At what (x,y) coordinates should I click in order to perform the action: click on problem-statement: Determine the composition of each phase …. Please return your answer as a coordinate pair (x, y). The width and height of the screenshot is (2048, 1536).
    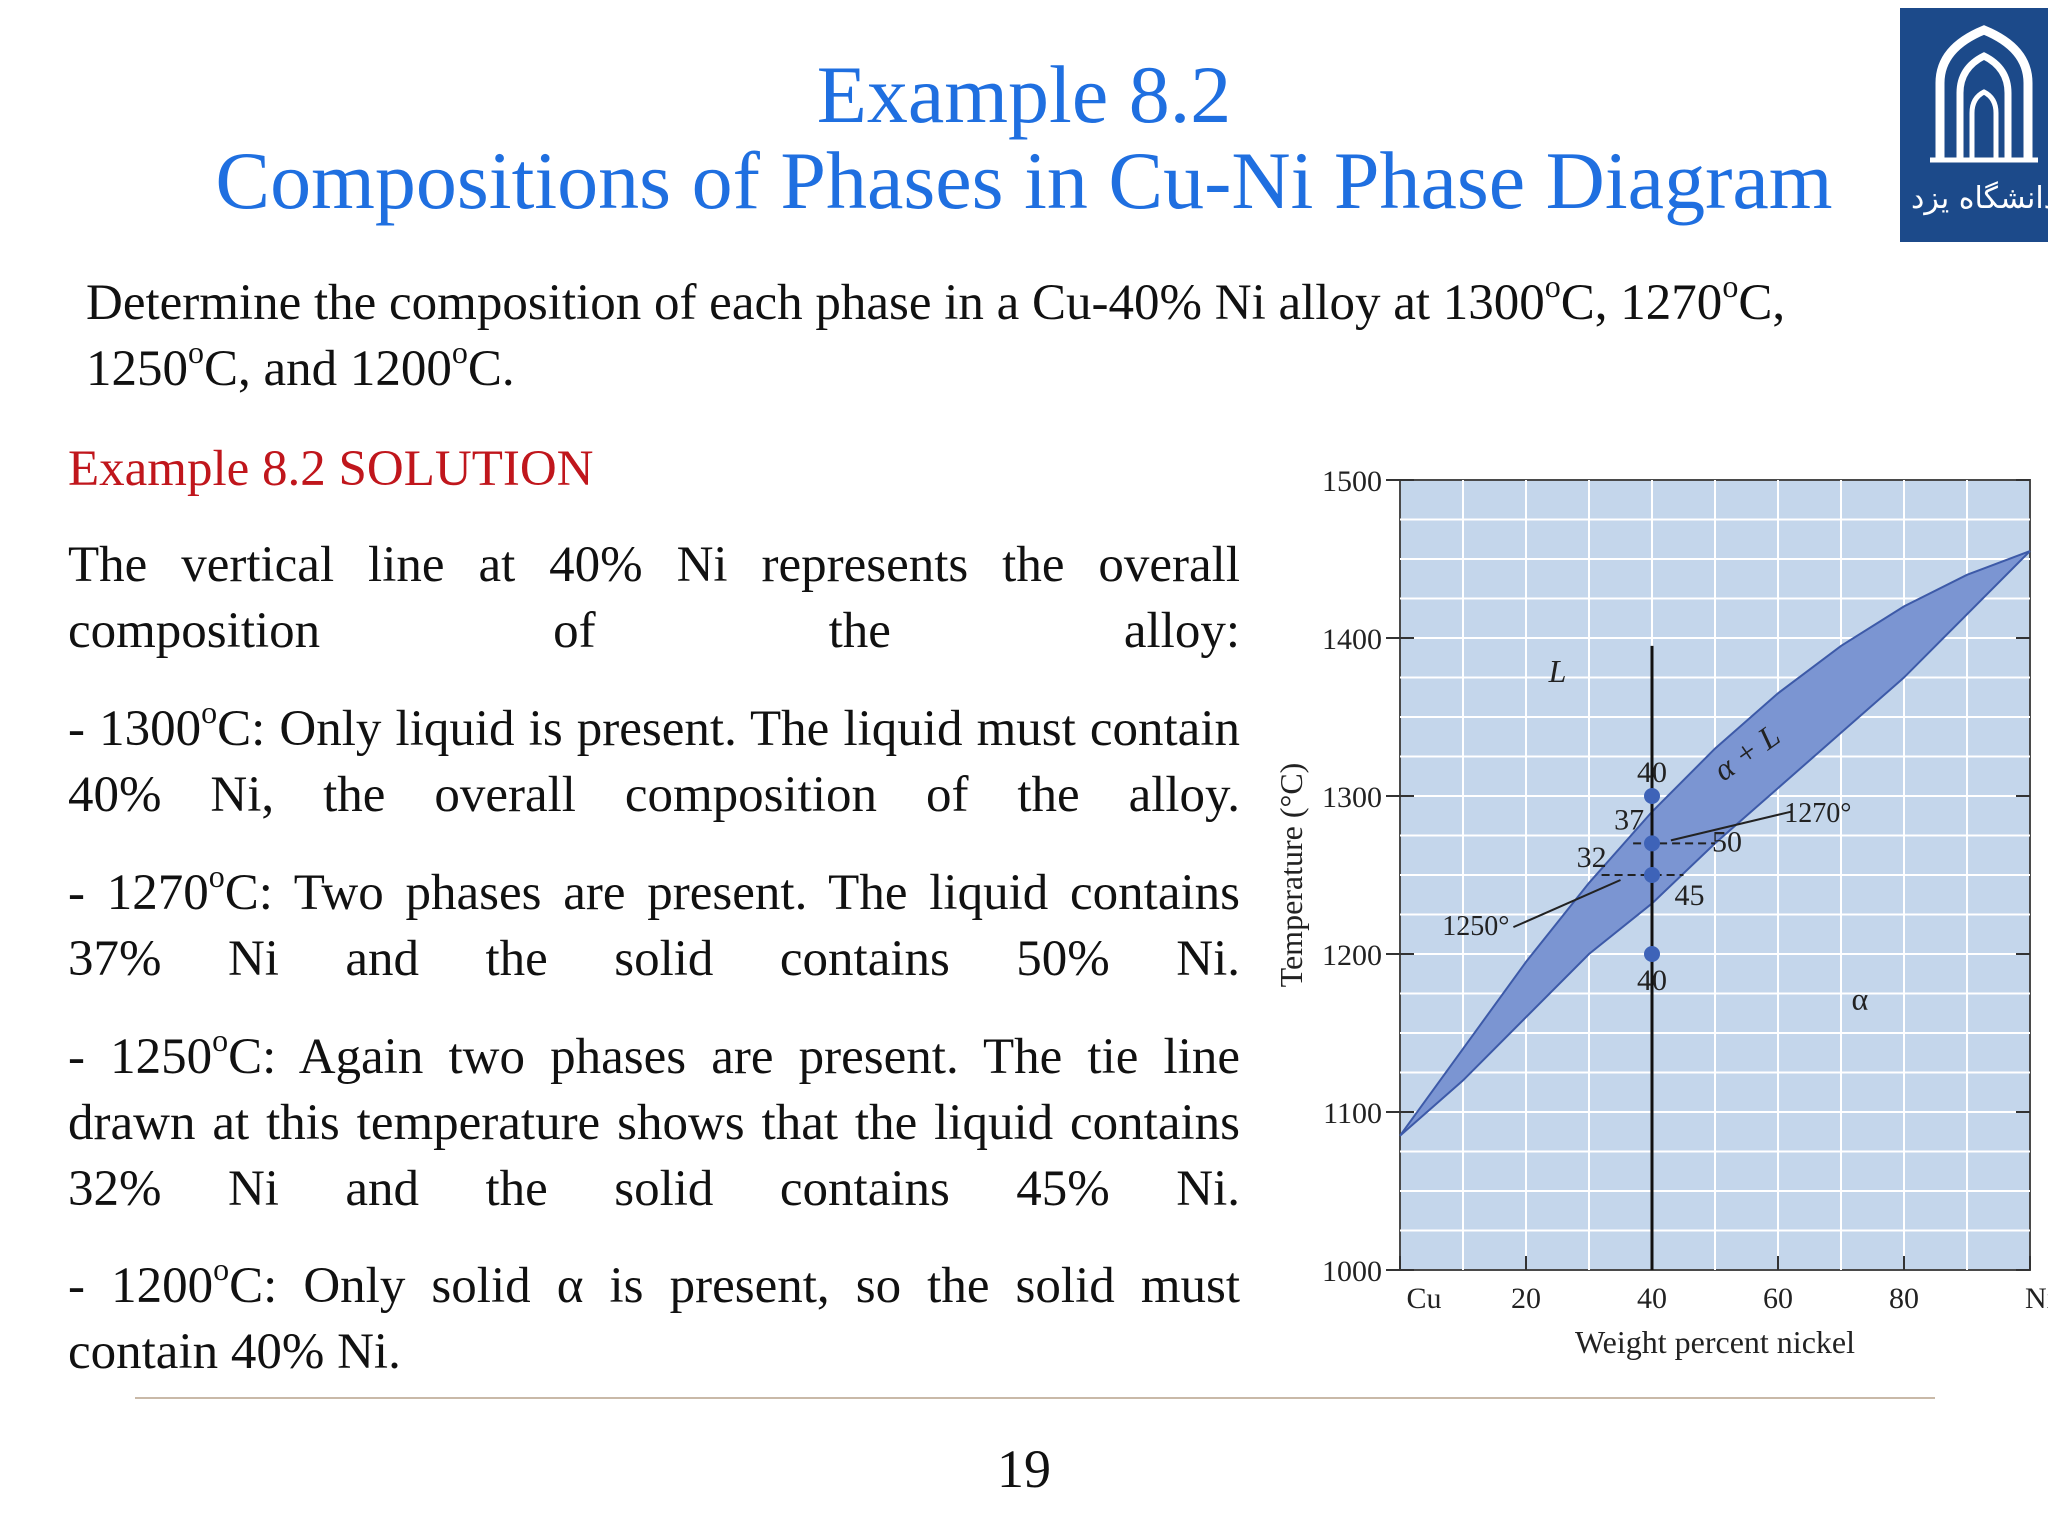
    Looking at the image, I should click on (936, 332).